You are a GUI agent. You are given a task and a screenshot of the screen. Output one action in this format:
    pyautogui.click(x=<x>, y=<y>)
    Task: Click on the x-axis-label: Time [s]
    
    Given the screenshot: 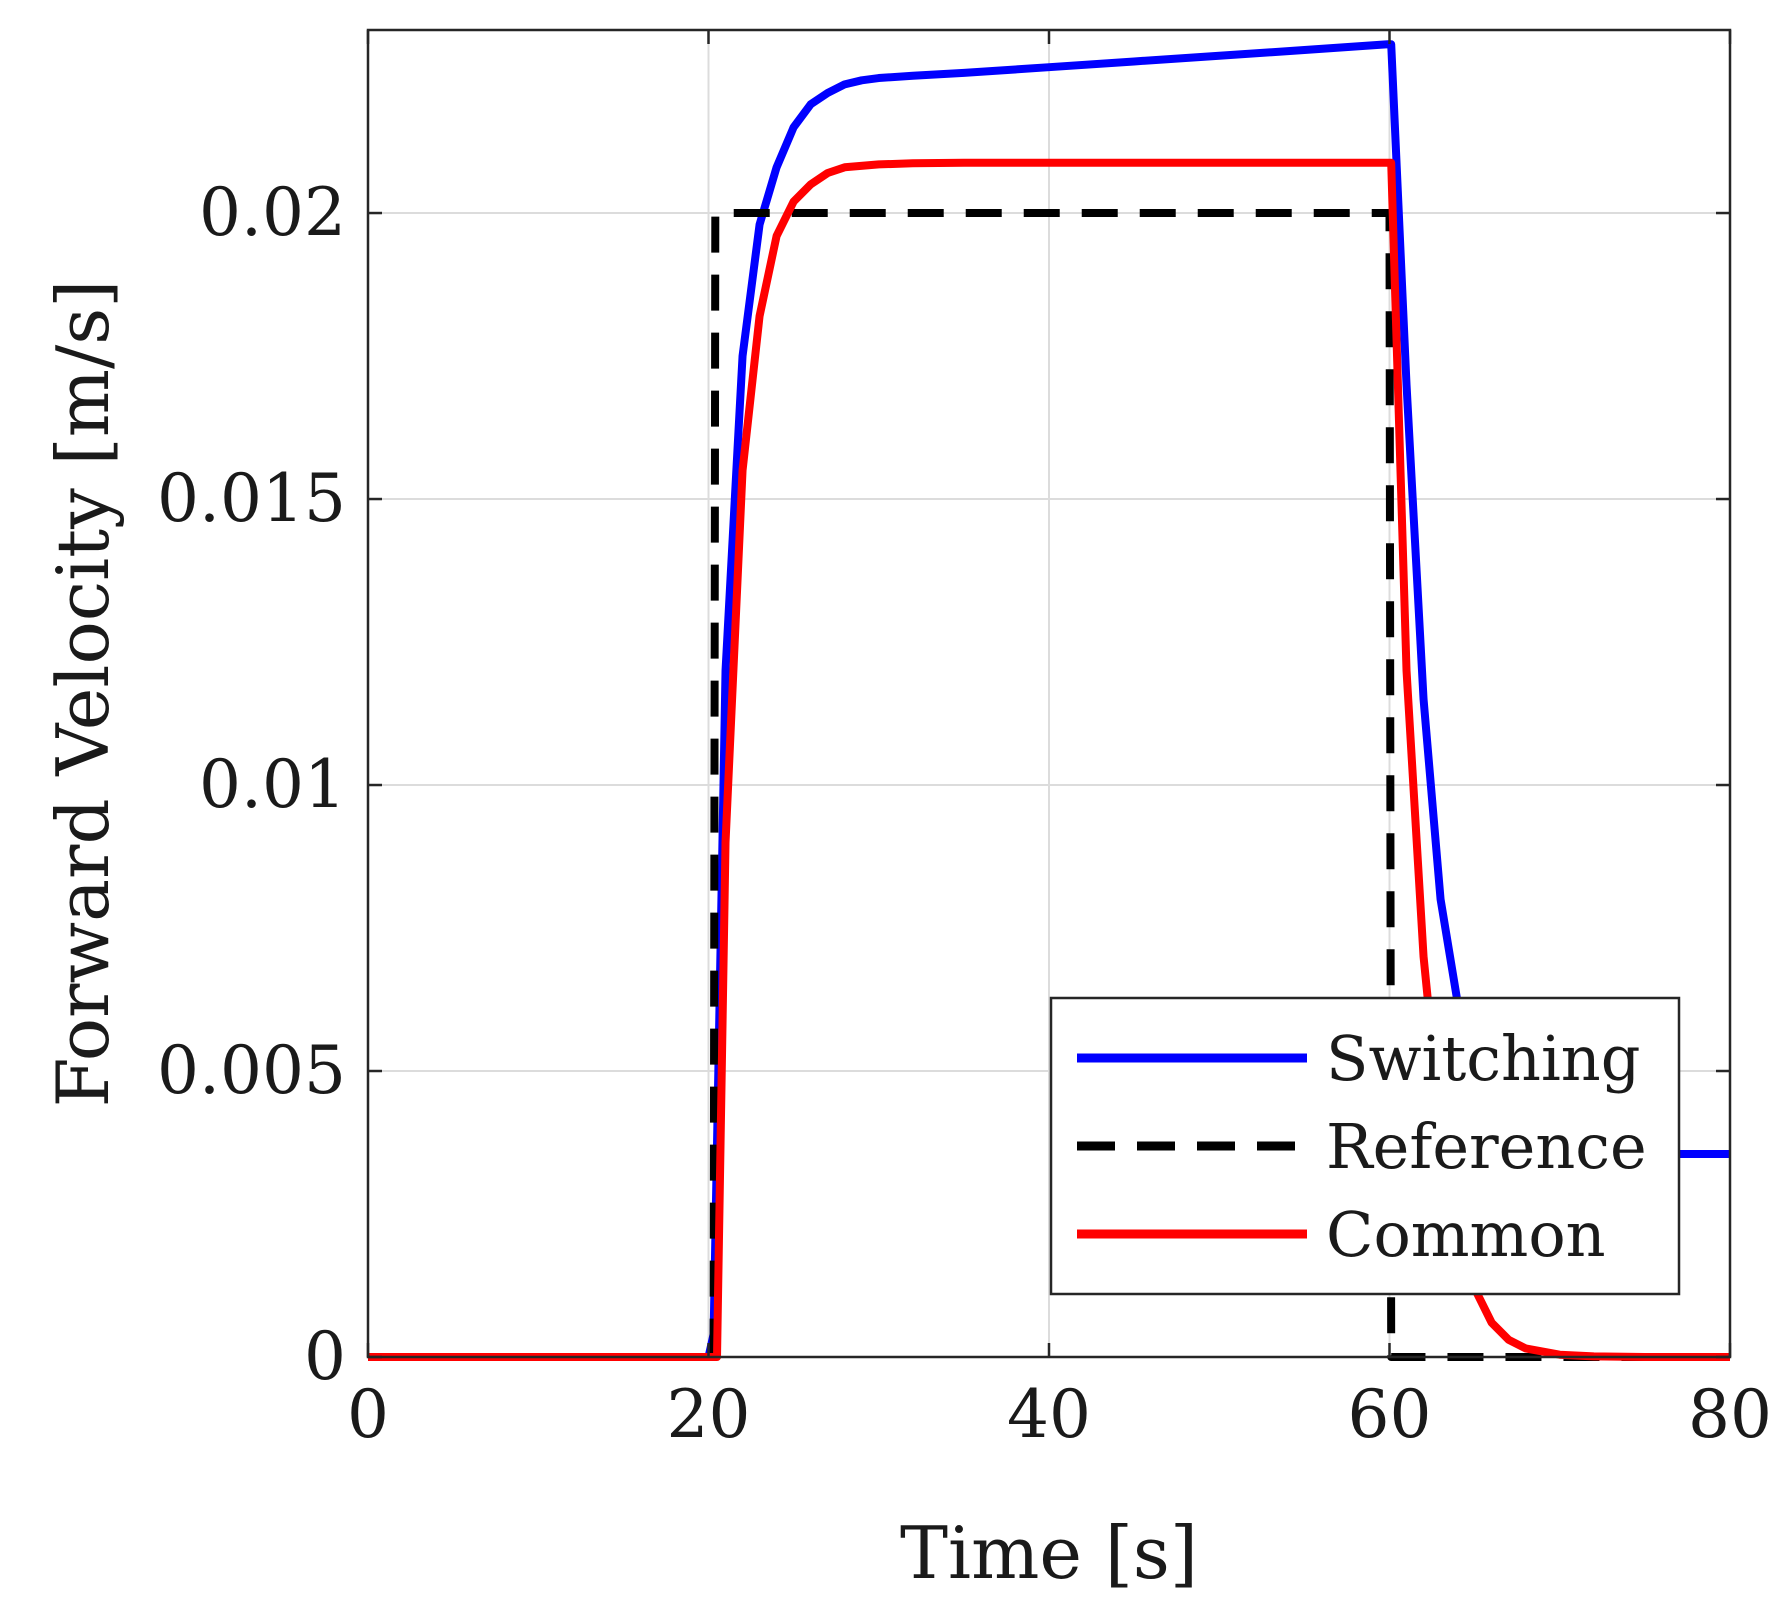 What is the action you would take?
    pyautogui.click(x=1049, y=1553)
    